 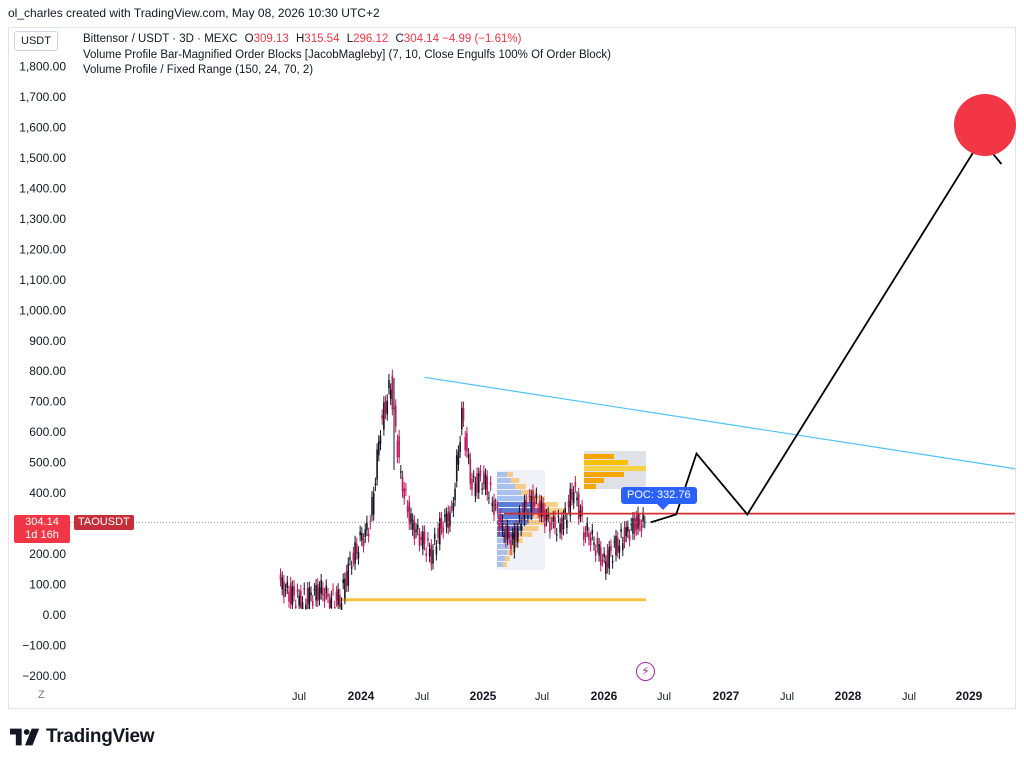 What do you see at coordinates (659, 498) in the screenshot?
I see `poc-label: POC: 332.76` at bounding box center [659, 498].